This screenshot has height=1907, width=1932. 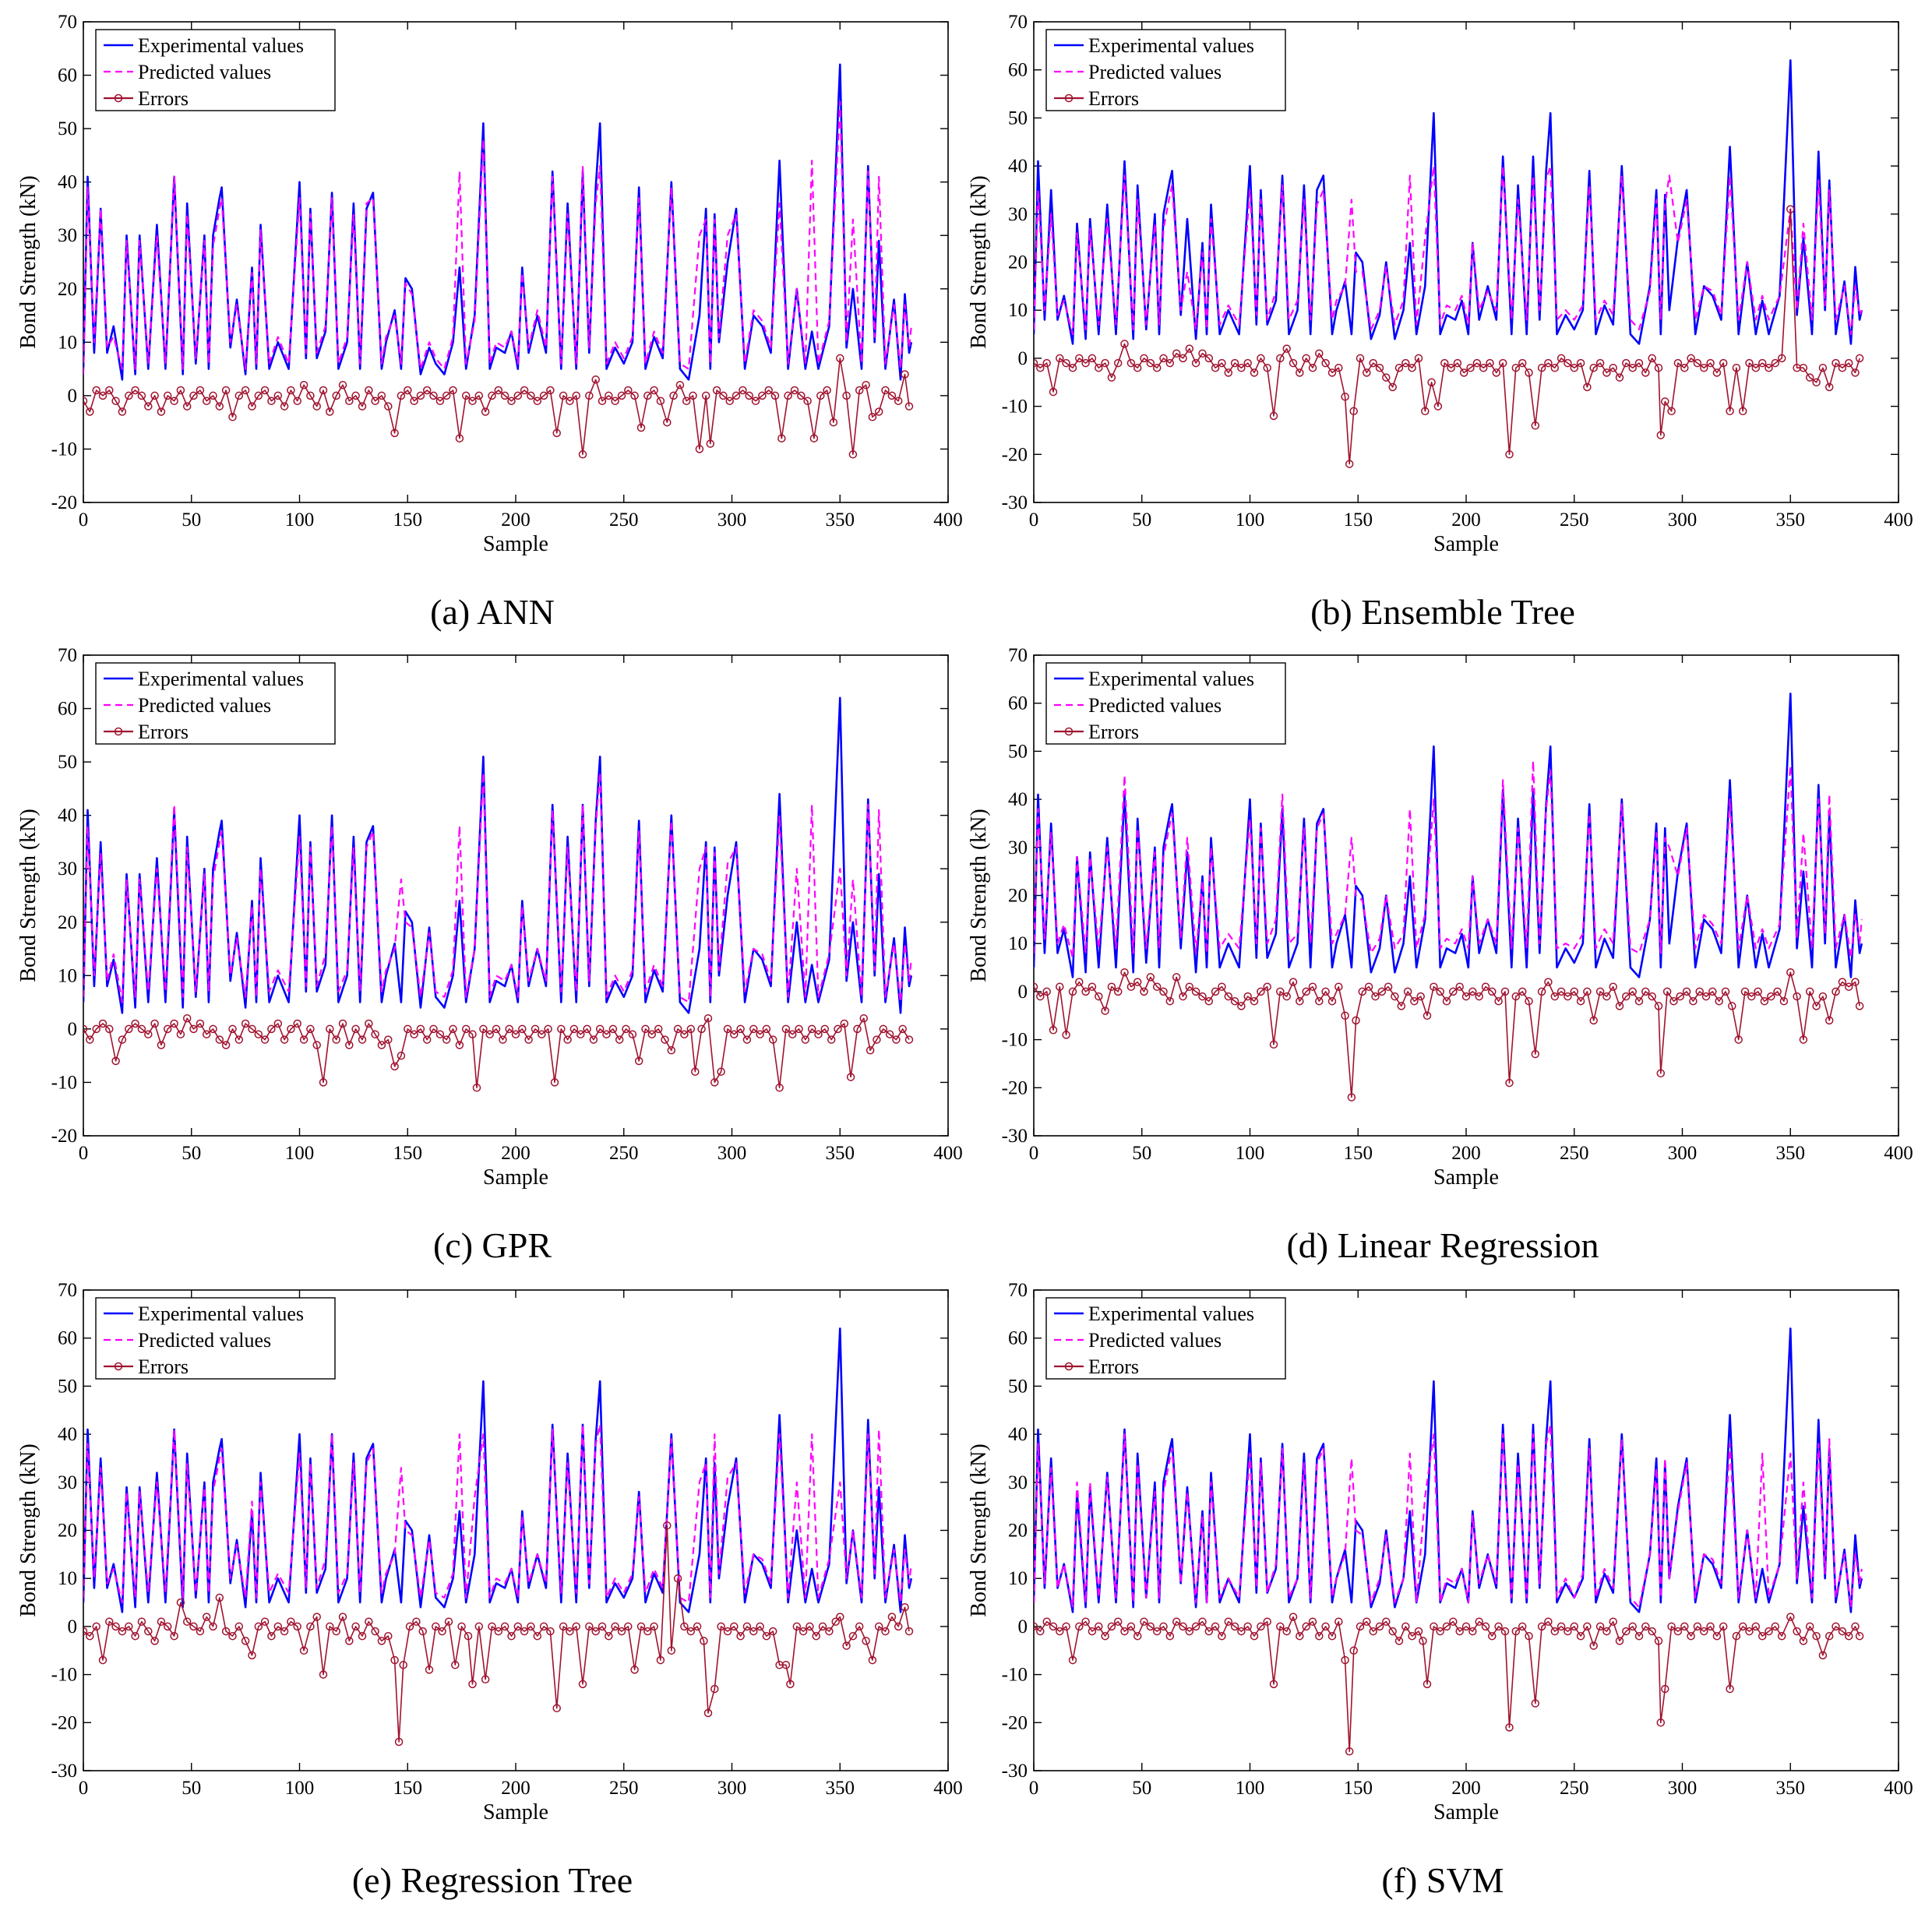 I want to click on y-tick-label: -20, so click(x=1015, y=1723).